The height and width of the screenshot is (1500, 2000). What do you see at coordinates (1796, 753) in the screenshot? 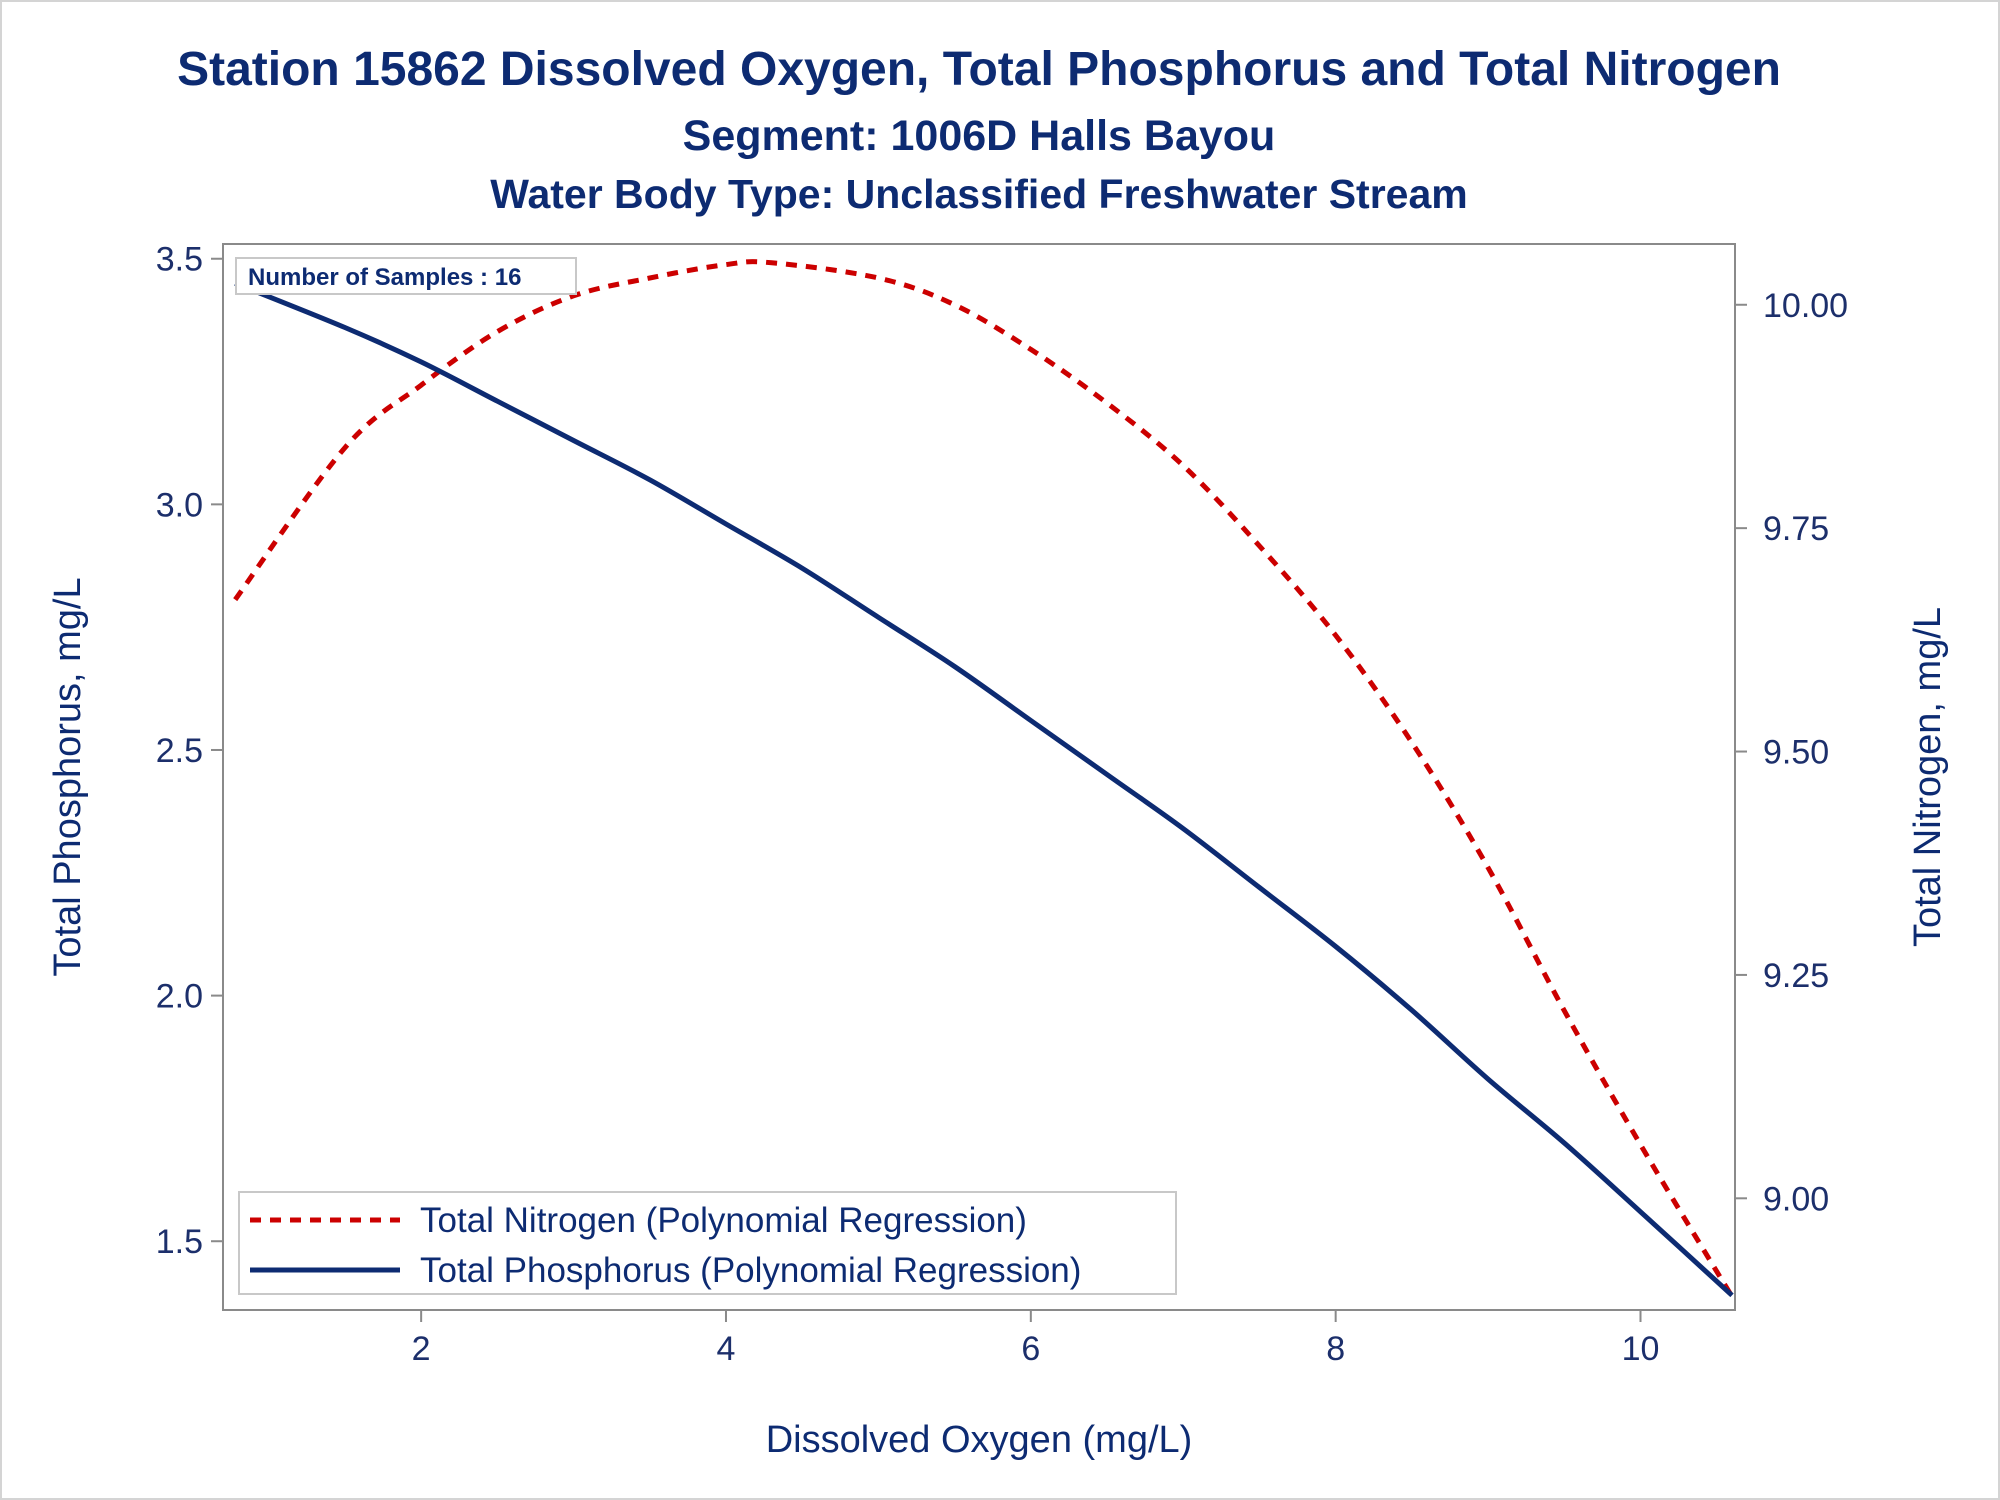
I see `y2-tick-label: 9.50` at bounding box center [1796, 753].